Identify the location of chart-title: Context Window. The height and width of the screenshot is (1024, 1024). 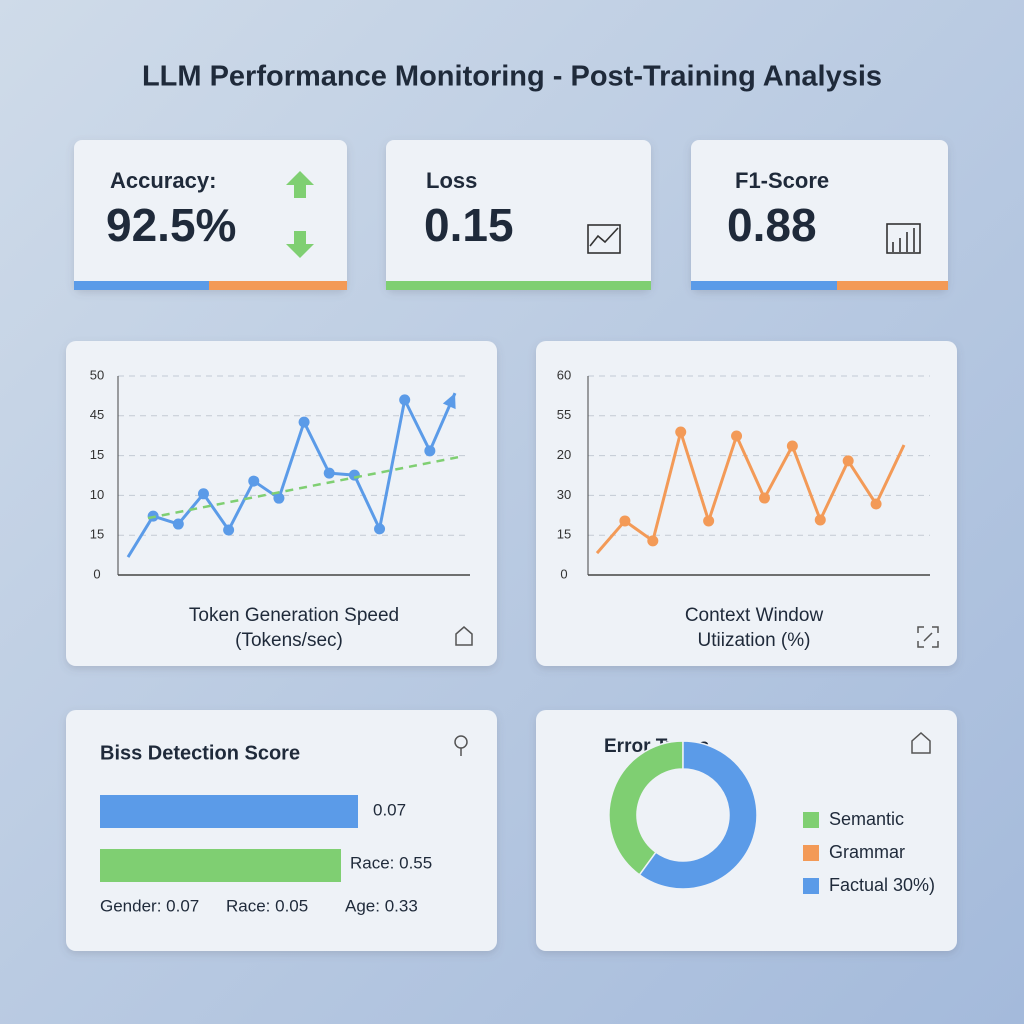
(754, 615).